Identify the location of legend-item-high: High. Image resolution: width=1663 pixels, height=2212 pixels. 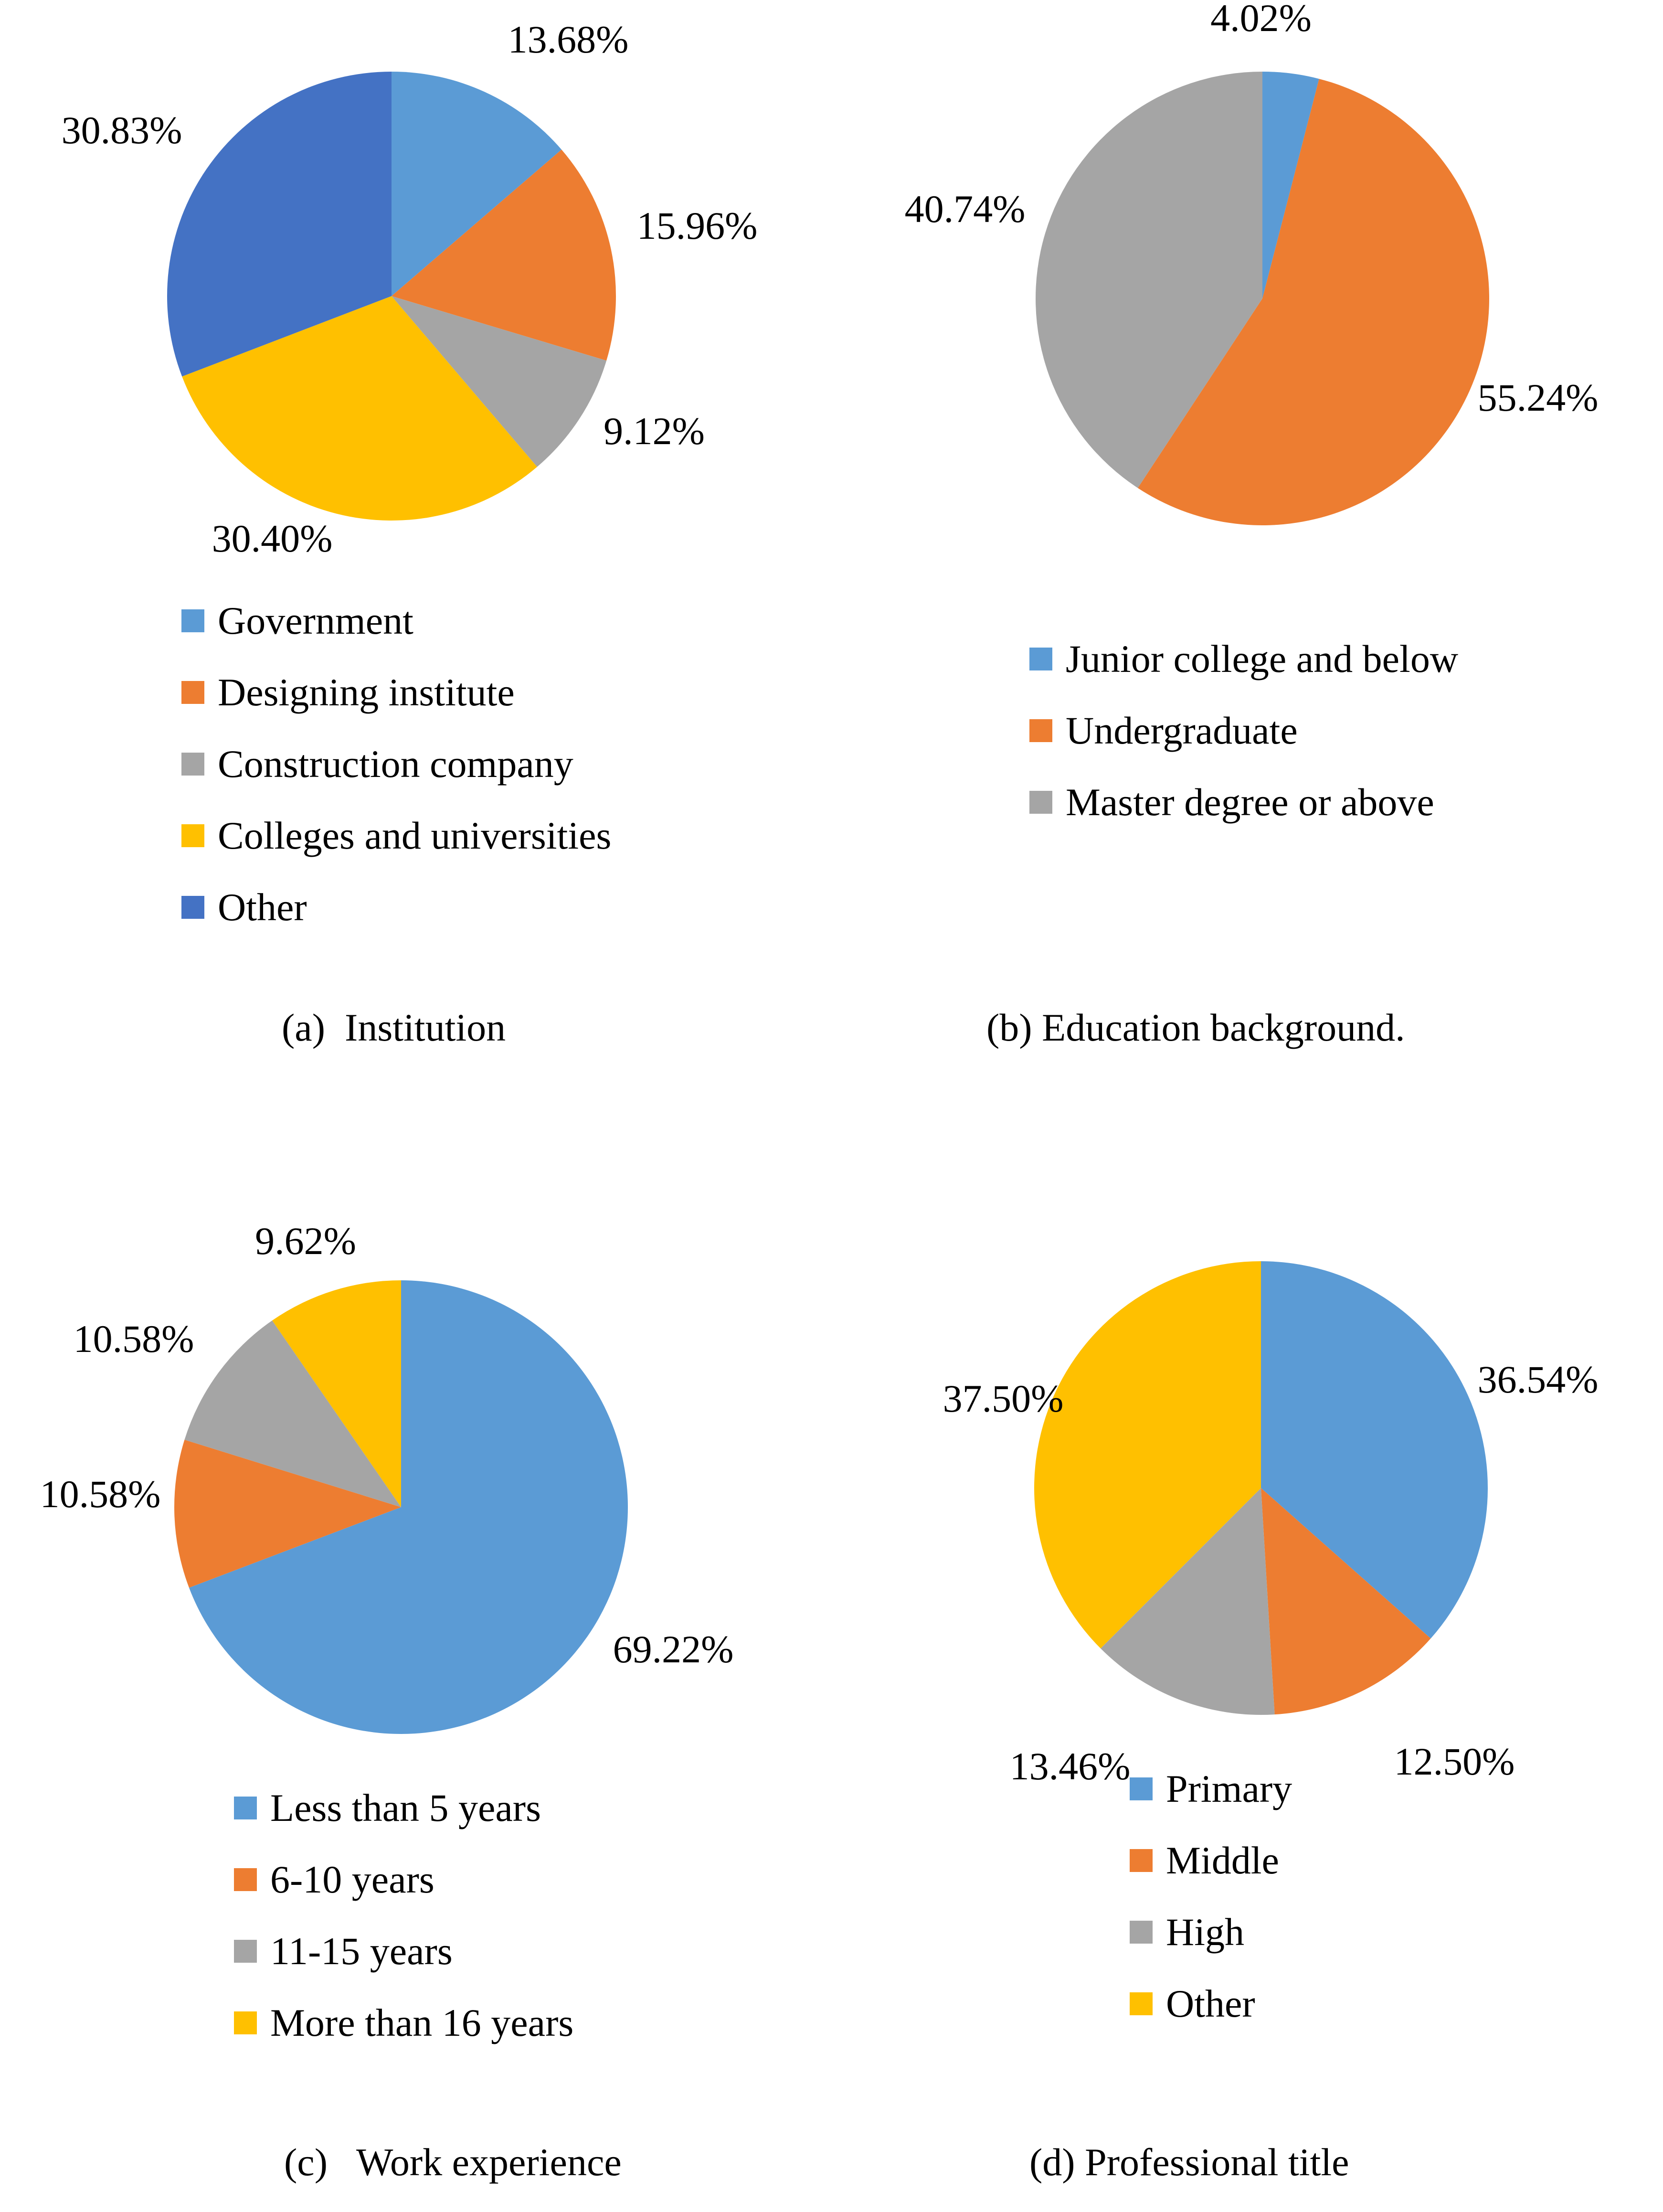
(1211, 1932).